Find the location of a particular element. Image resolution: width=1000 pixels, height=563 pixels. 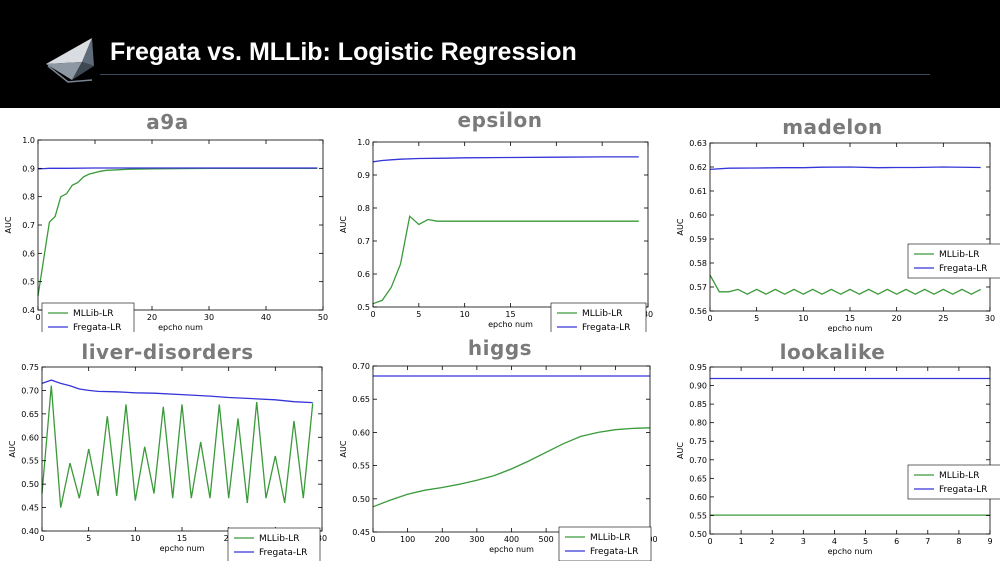

y-tick-label: 0.4 is located at coordinates (28, 310).